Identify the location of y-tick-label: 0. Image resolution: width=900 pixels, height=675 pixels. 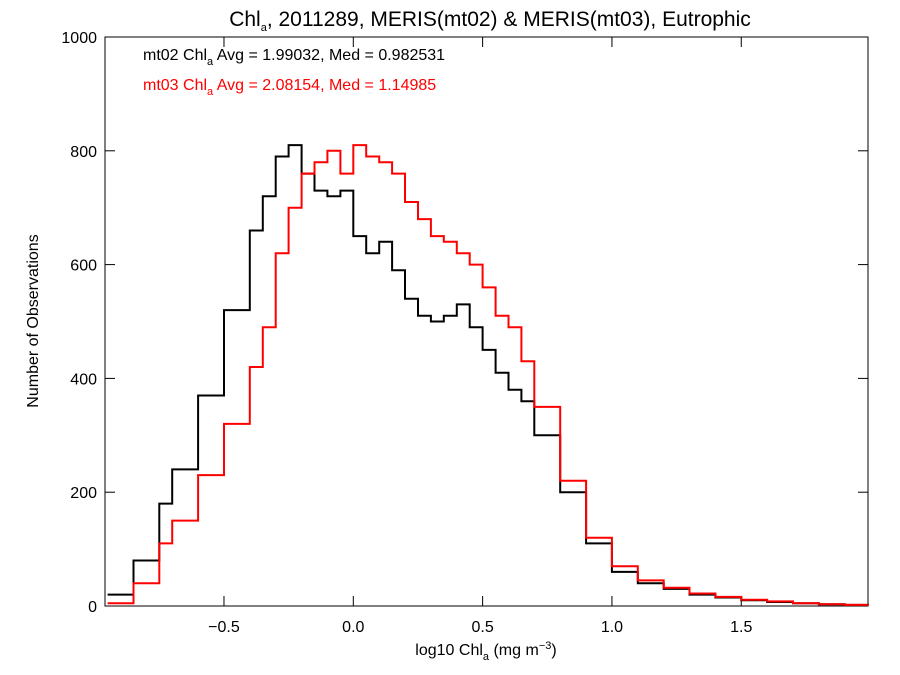
(92, 607).